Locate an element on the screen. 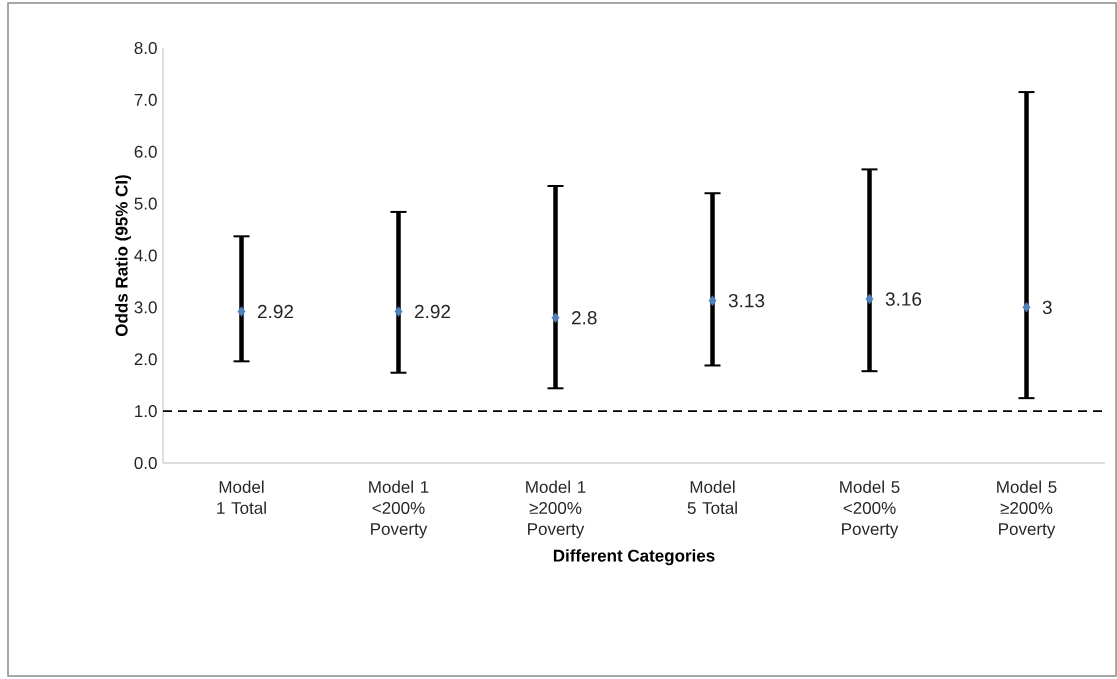  x-tick-label: Model 5 ≥200% Poverty is located at coordinates (1027, 509).